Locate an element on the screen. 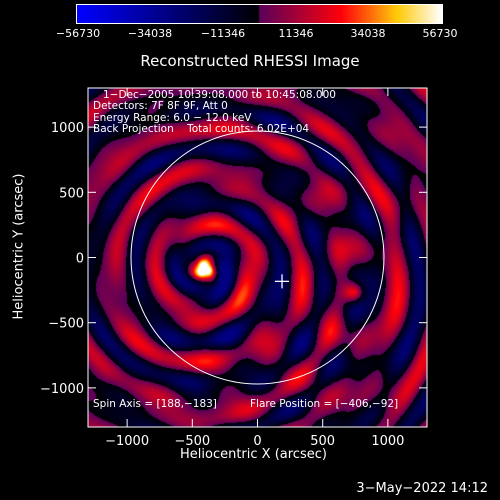  y-tick-label: −1000 is located at coordinates (62, 389).